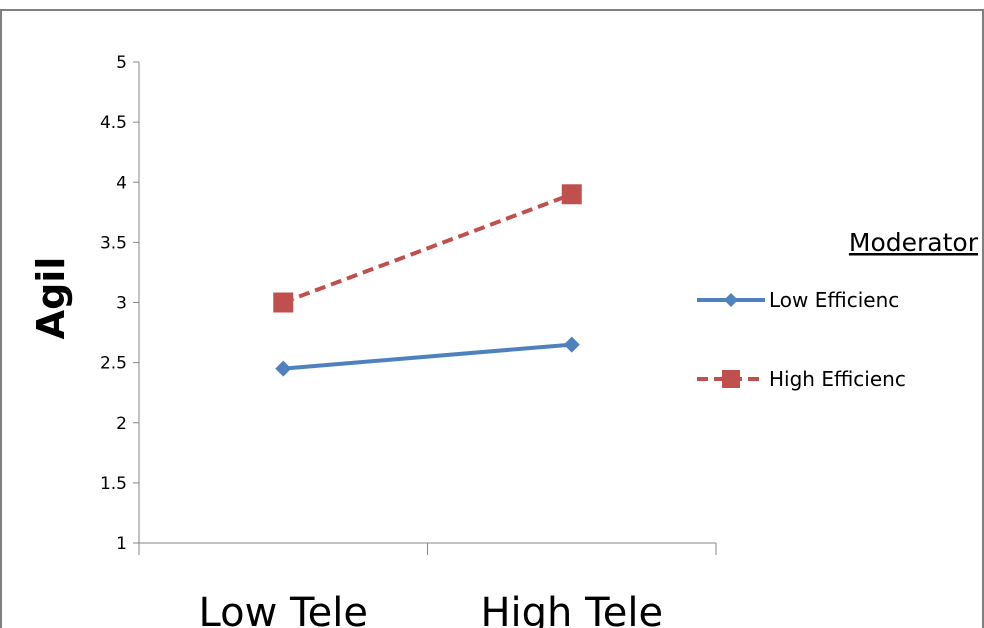  What do you see at coordinates (113, 484) in the screenshot?
I see `y-tick-label: 1.5` at bounding box center [113, 484].